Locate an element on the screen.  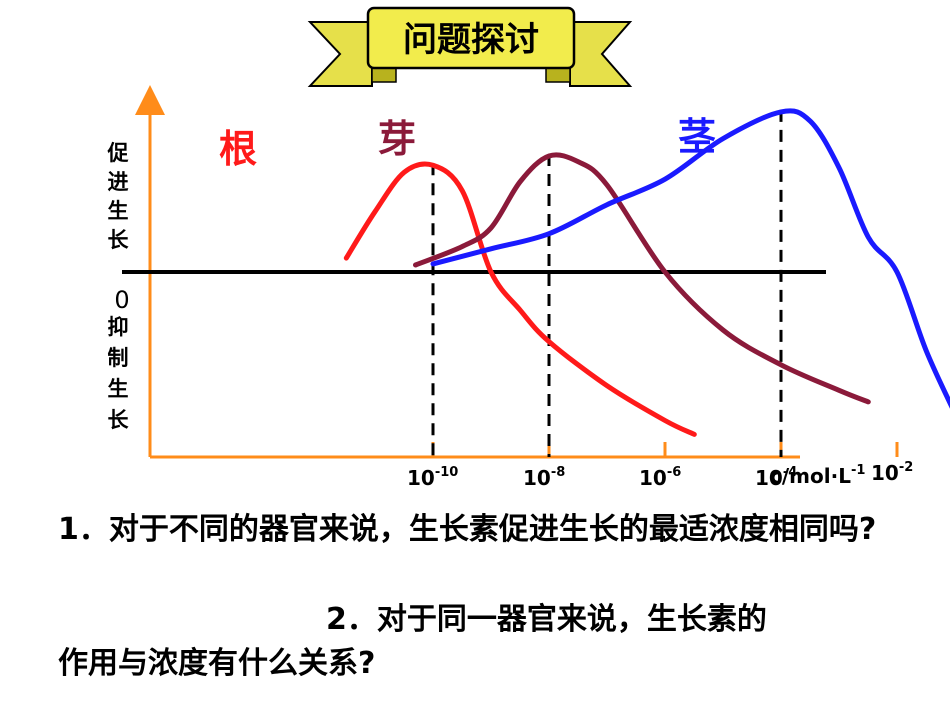
x-tick-exponent: -4 is located at coordinates (790, 472).